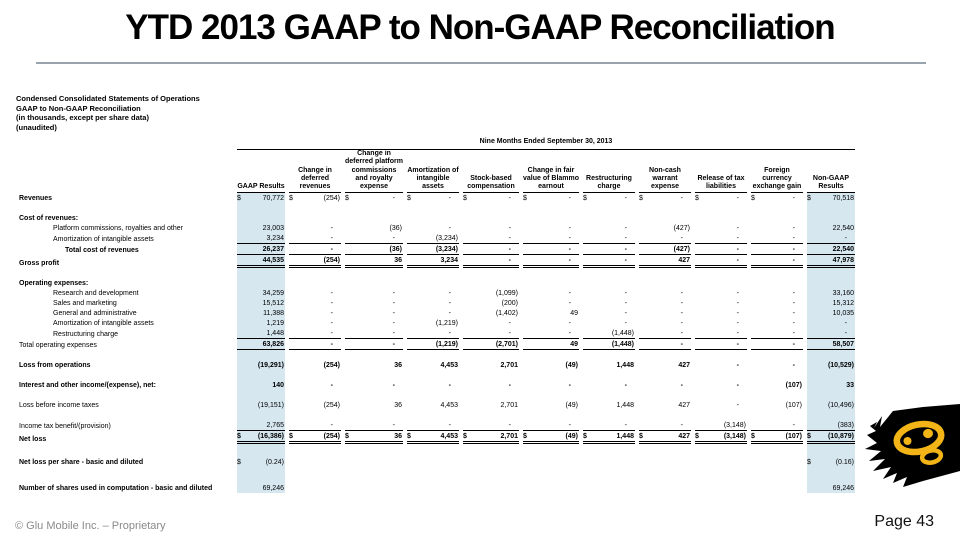 Image resolution: width=960 pixels, height=540 pixels. I want to click on column-header: Restructuring charge, so click(609, 172).